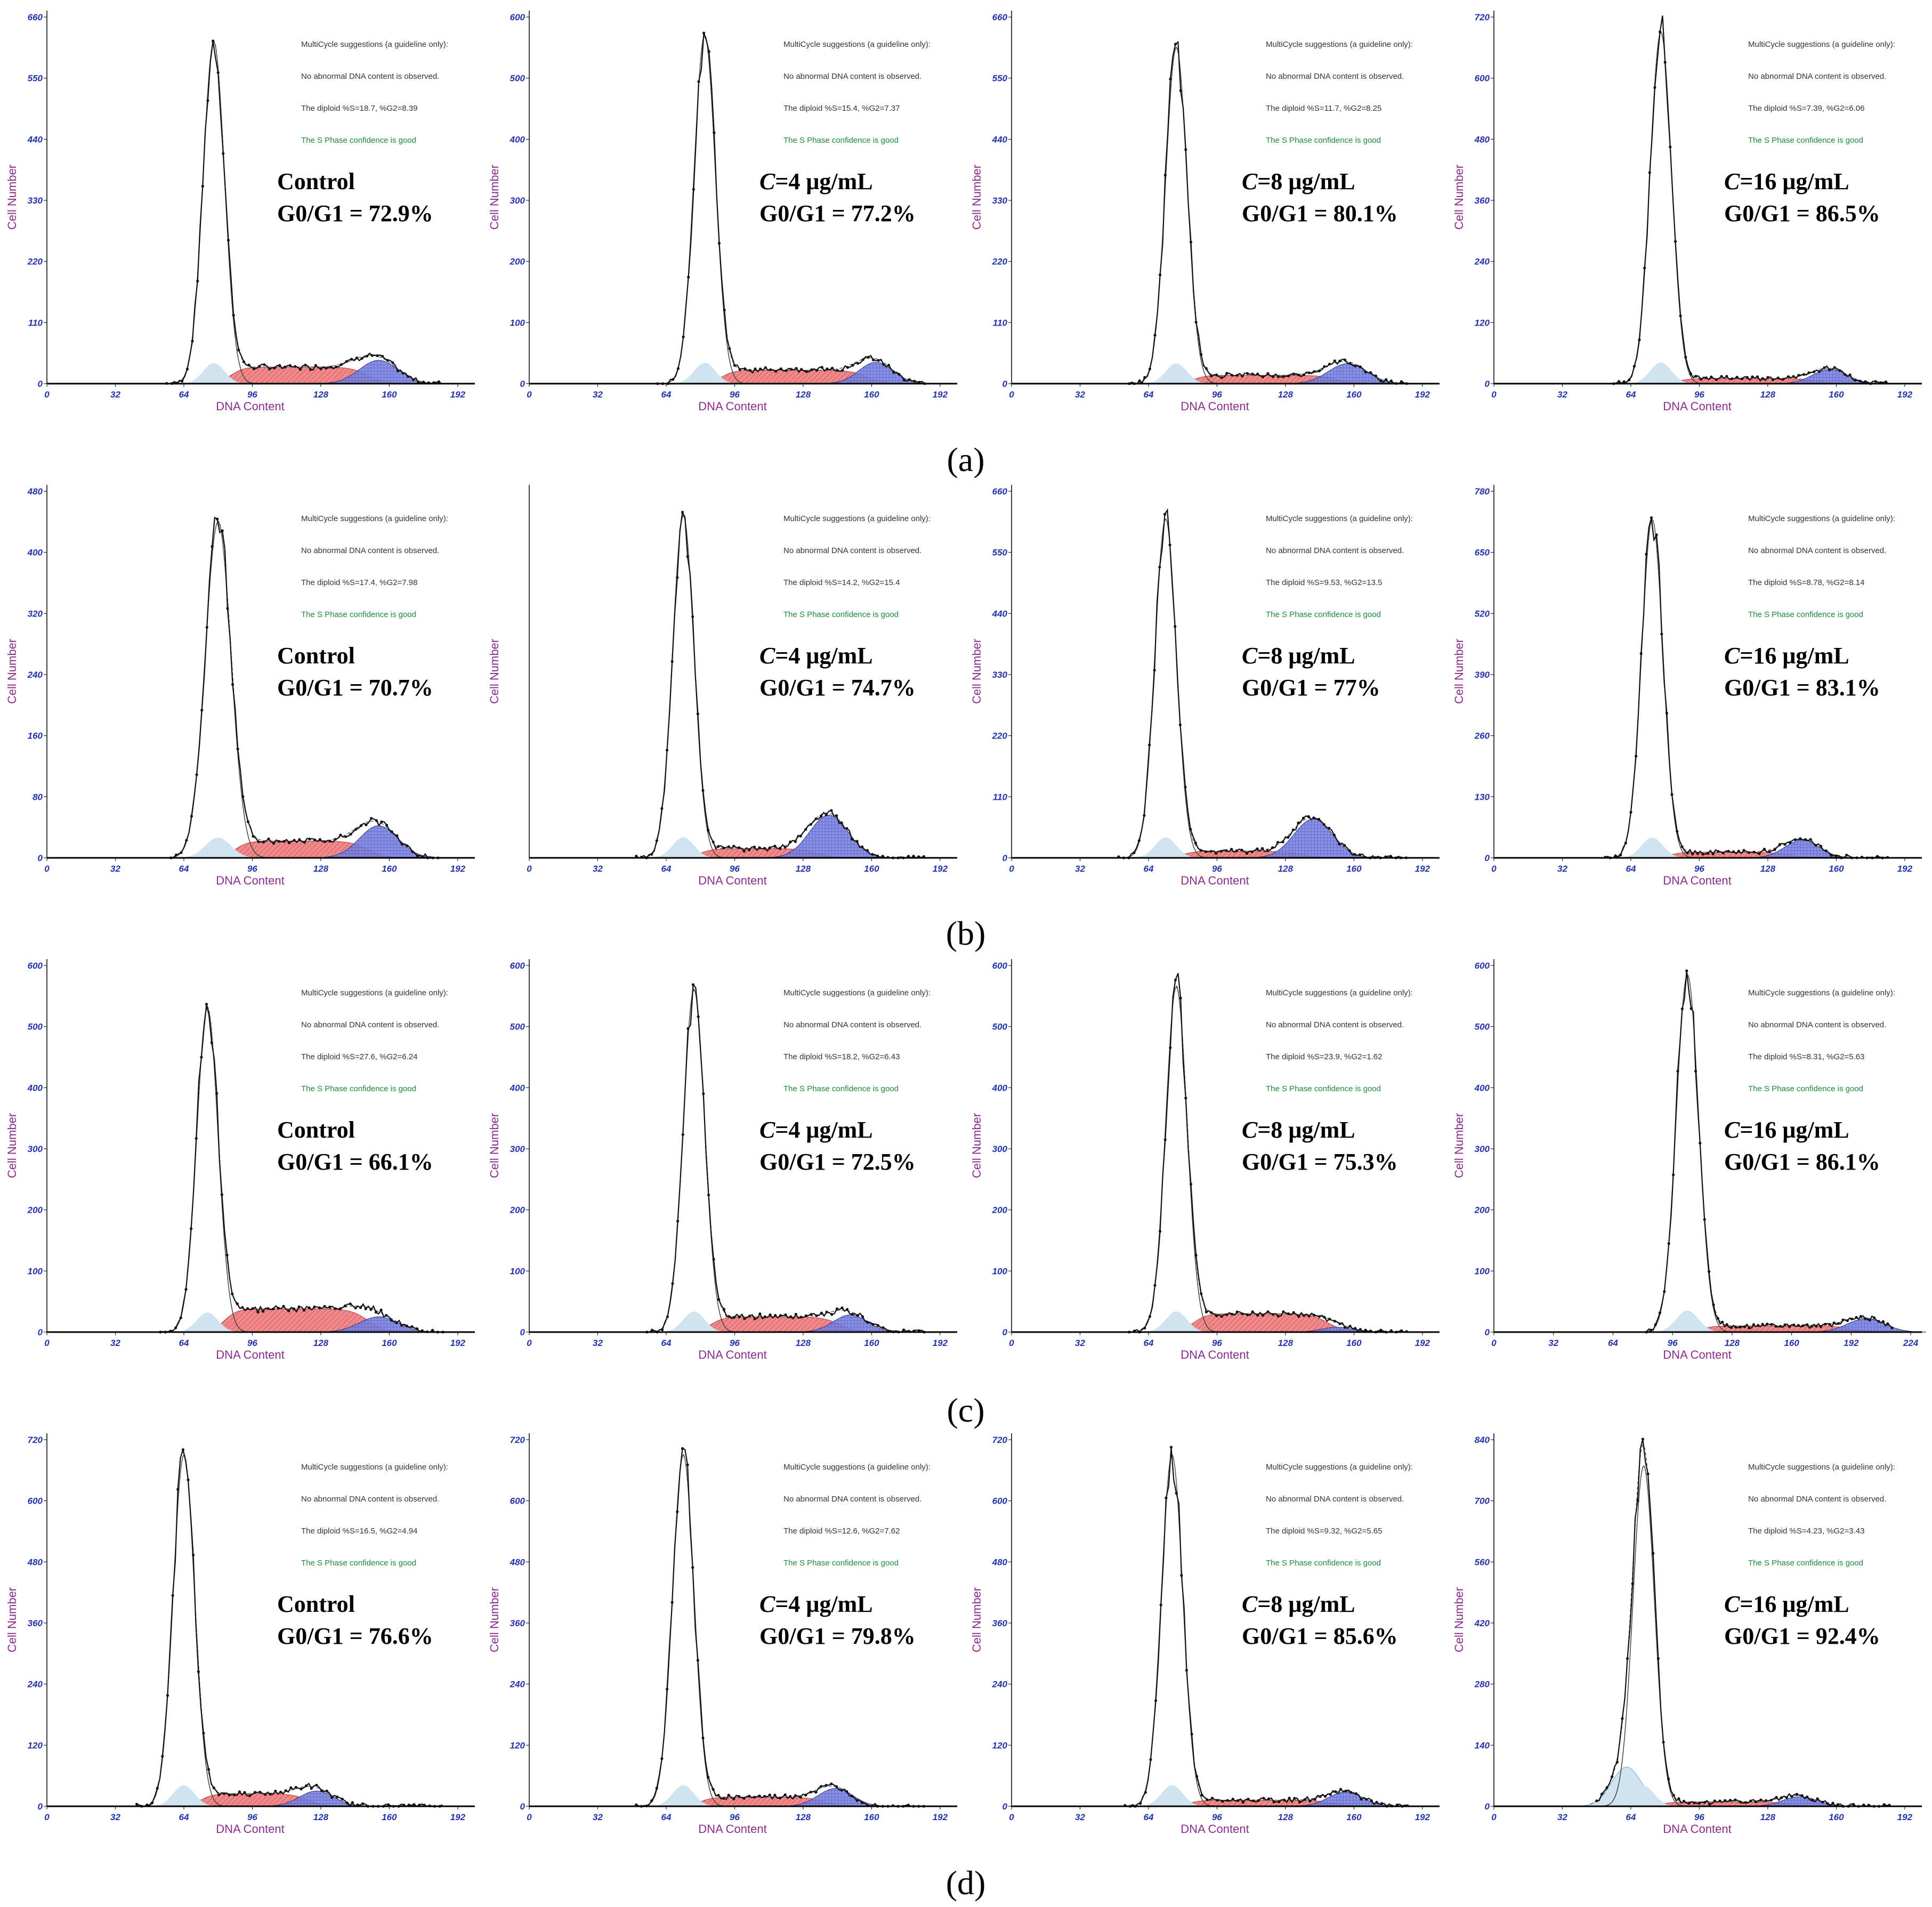 Image resolution: width=1932 pixels, height=1907 pixels. What do you see at coordinates (841, 1563) in the screenshot?
I see `panel-14-confidence-text: The S Phase confidence is good` at bounding box center [841, 1563].